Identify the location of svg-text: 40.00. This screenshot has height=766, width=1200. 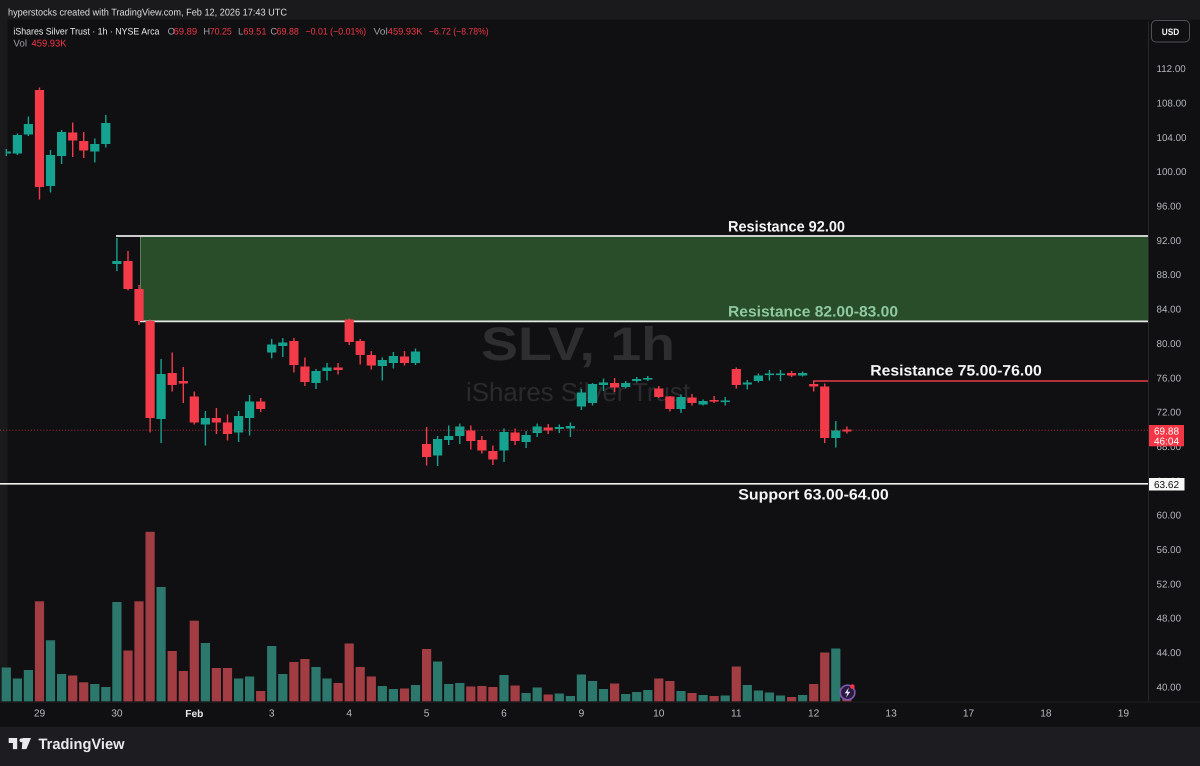
(1169, 687).